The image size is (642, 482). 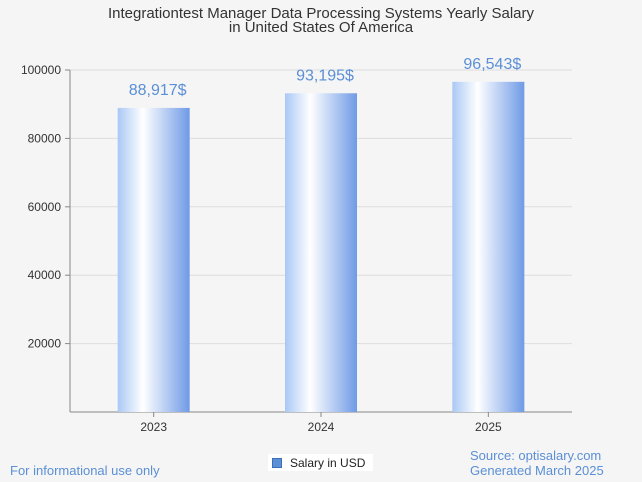 What do you see at coordinates (45, 344) in the screenshot?
I see `y-tick-label-20000: 20000` at bounding box center [45, 344].